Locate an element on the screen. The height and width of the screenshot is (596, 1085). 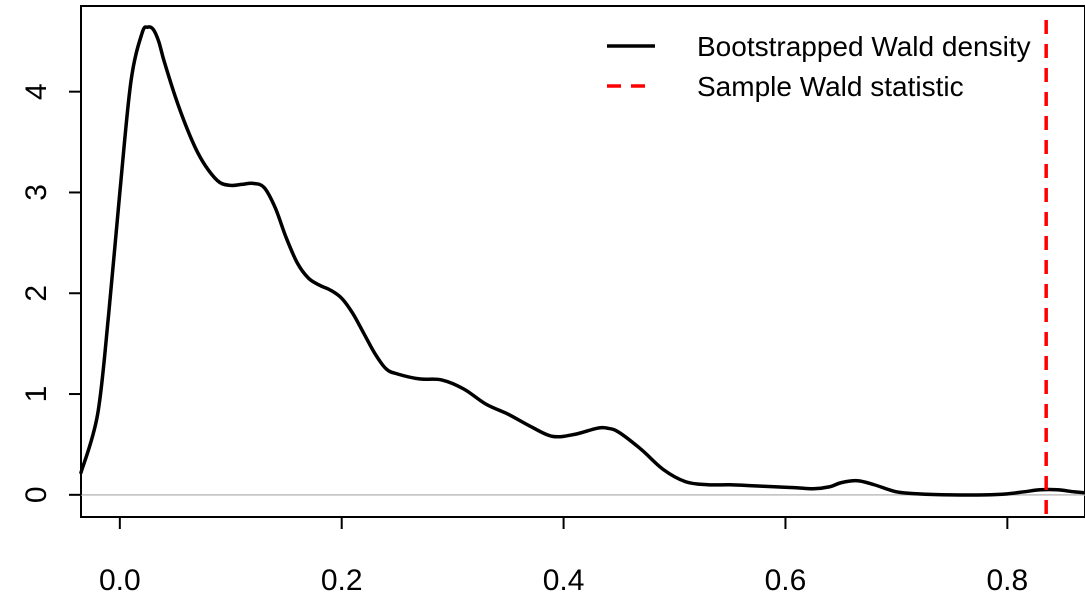
x-tick-label: 0.2 is located at coordinates (342, 580).